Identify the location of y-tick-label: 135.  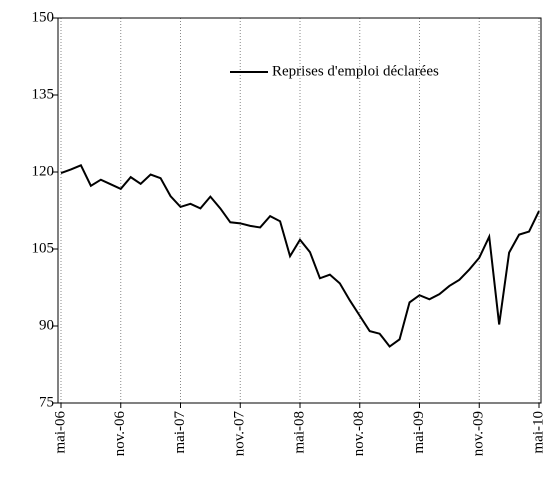
(43, 94).